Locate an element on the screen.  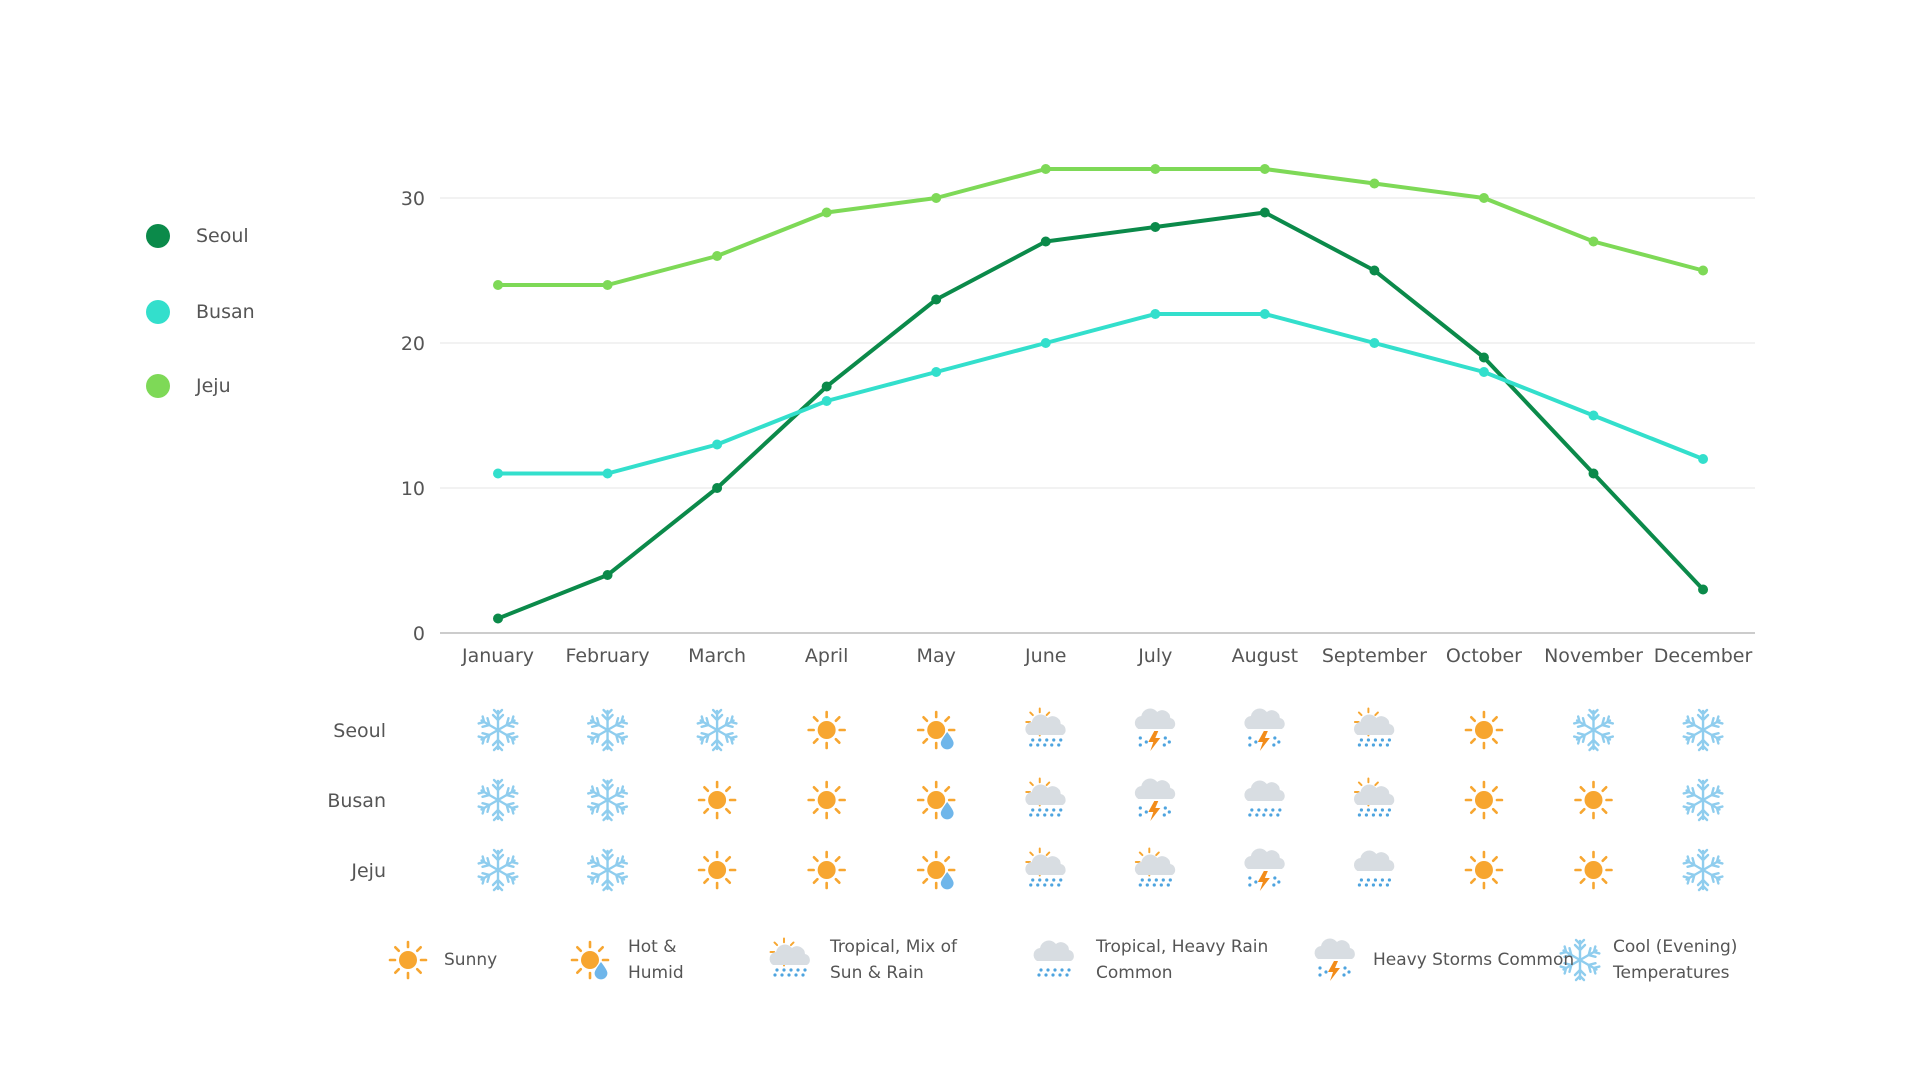
legend-label-seoul: Seoul is located at coordinates (222, 236).